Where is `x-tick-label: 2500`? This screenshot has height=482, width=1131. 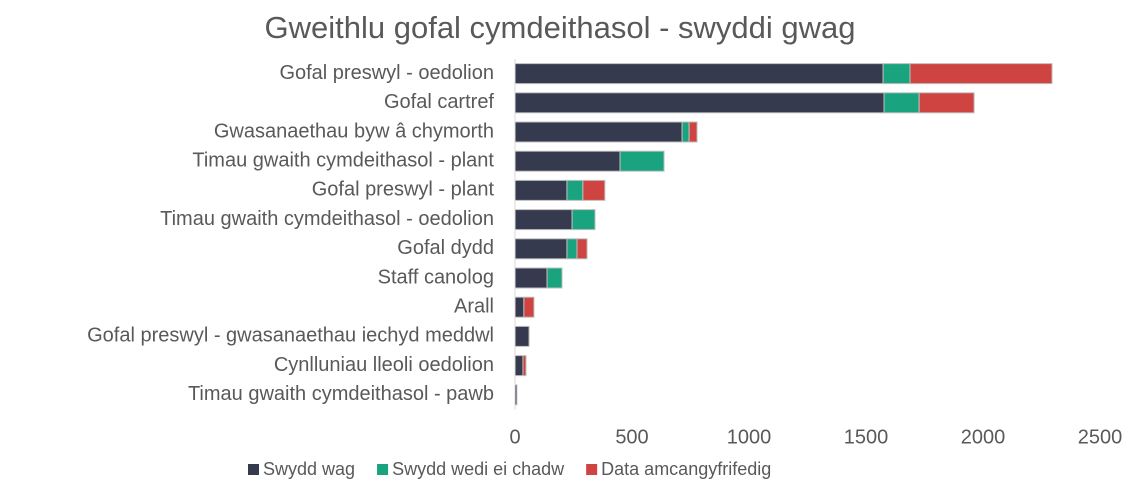
x-tick-label: 2500 is located at coordinates (1100, 437).